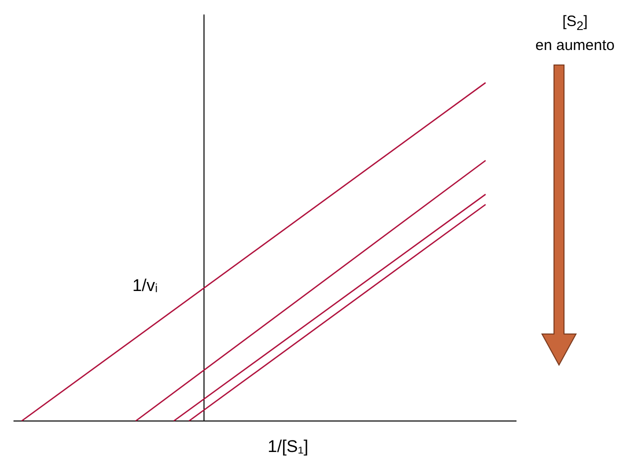 This screenshot has height=476, width=619. I want to click on y-axis-title: 1/vᵢ, so click(145, 285).